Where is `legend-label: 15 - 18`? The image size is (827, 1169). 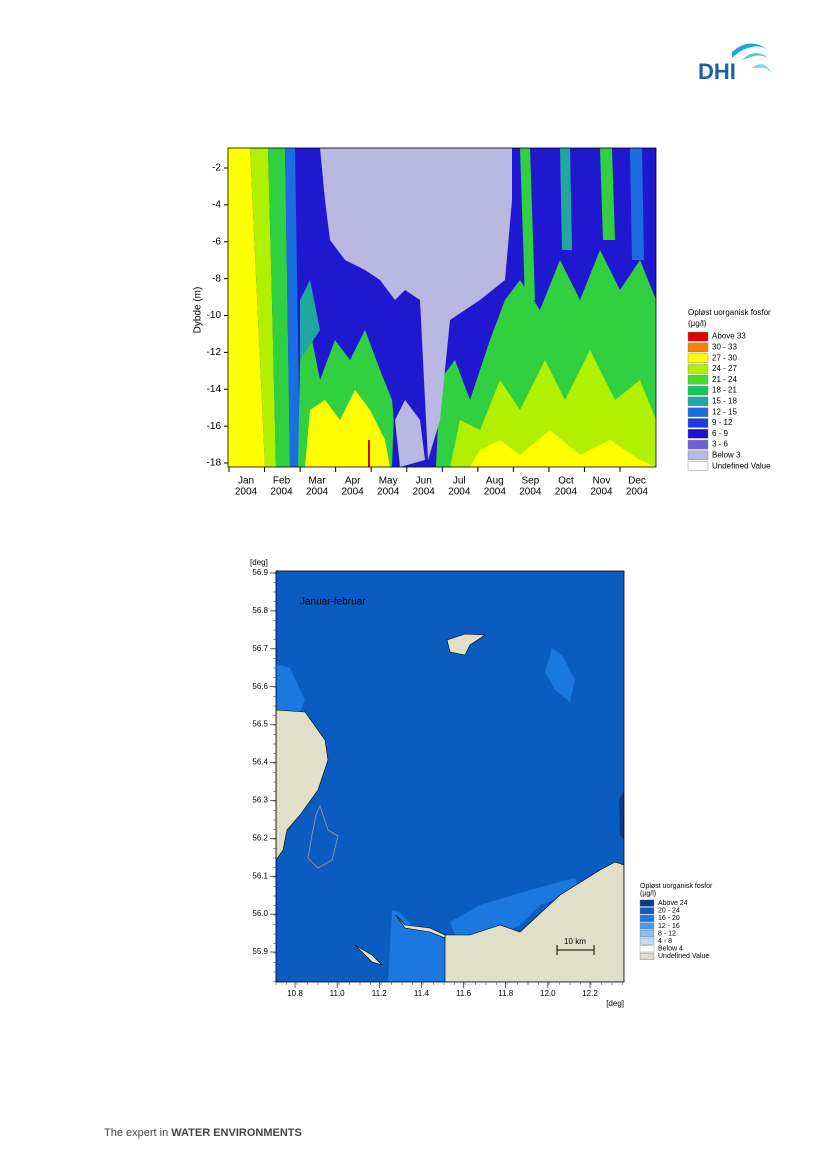
legend-label: 15 - 18 is located at coordinates (724, 401).